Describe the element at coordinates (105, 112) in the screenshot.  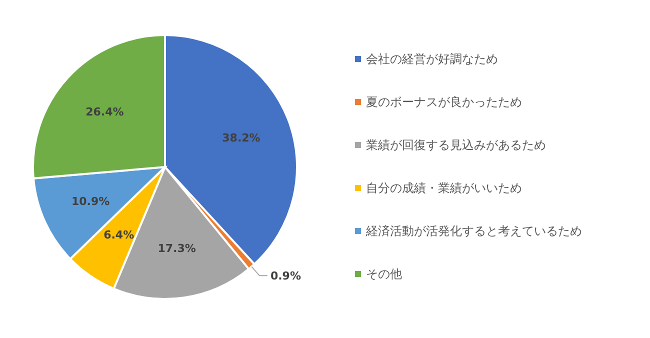
I see `data-label: 26.4%` at that location.